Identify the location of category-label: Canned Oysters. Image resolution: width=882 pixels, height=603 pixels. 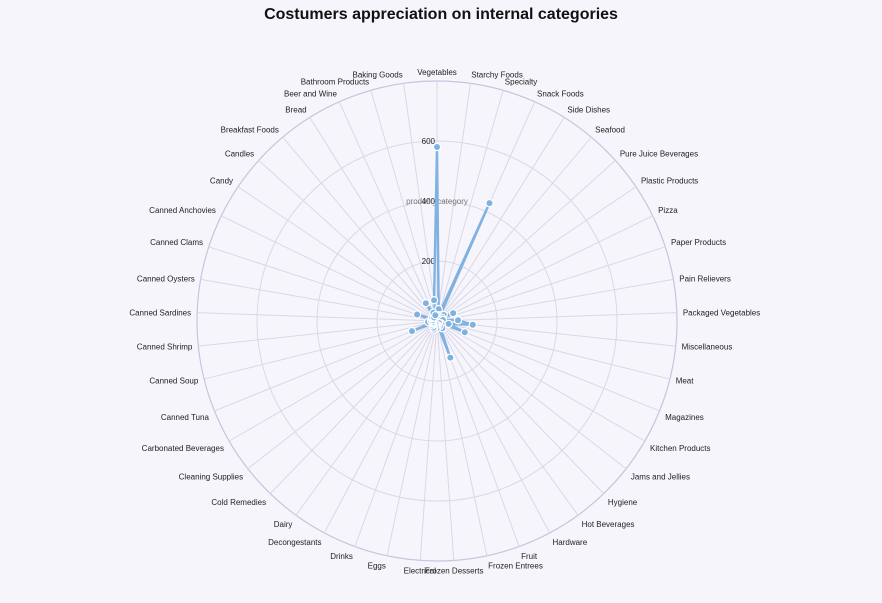
(166, 278).